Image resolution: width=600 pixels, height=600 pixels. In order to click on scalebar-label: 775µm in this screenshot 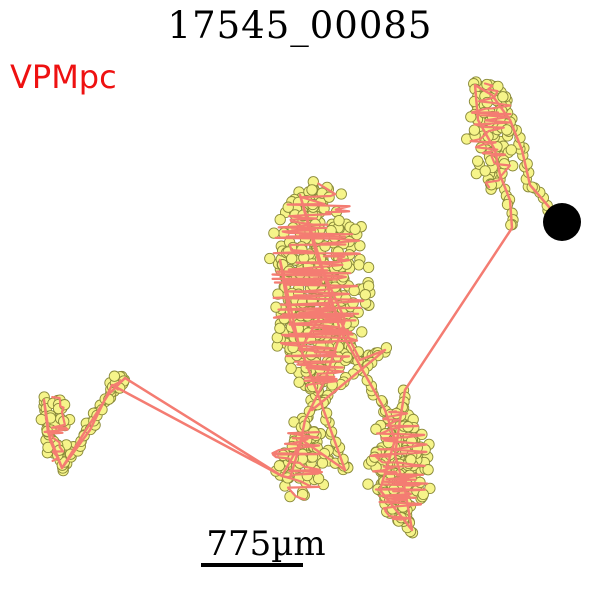, I will do `click(266, 544)`.